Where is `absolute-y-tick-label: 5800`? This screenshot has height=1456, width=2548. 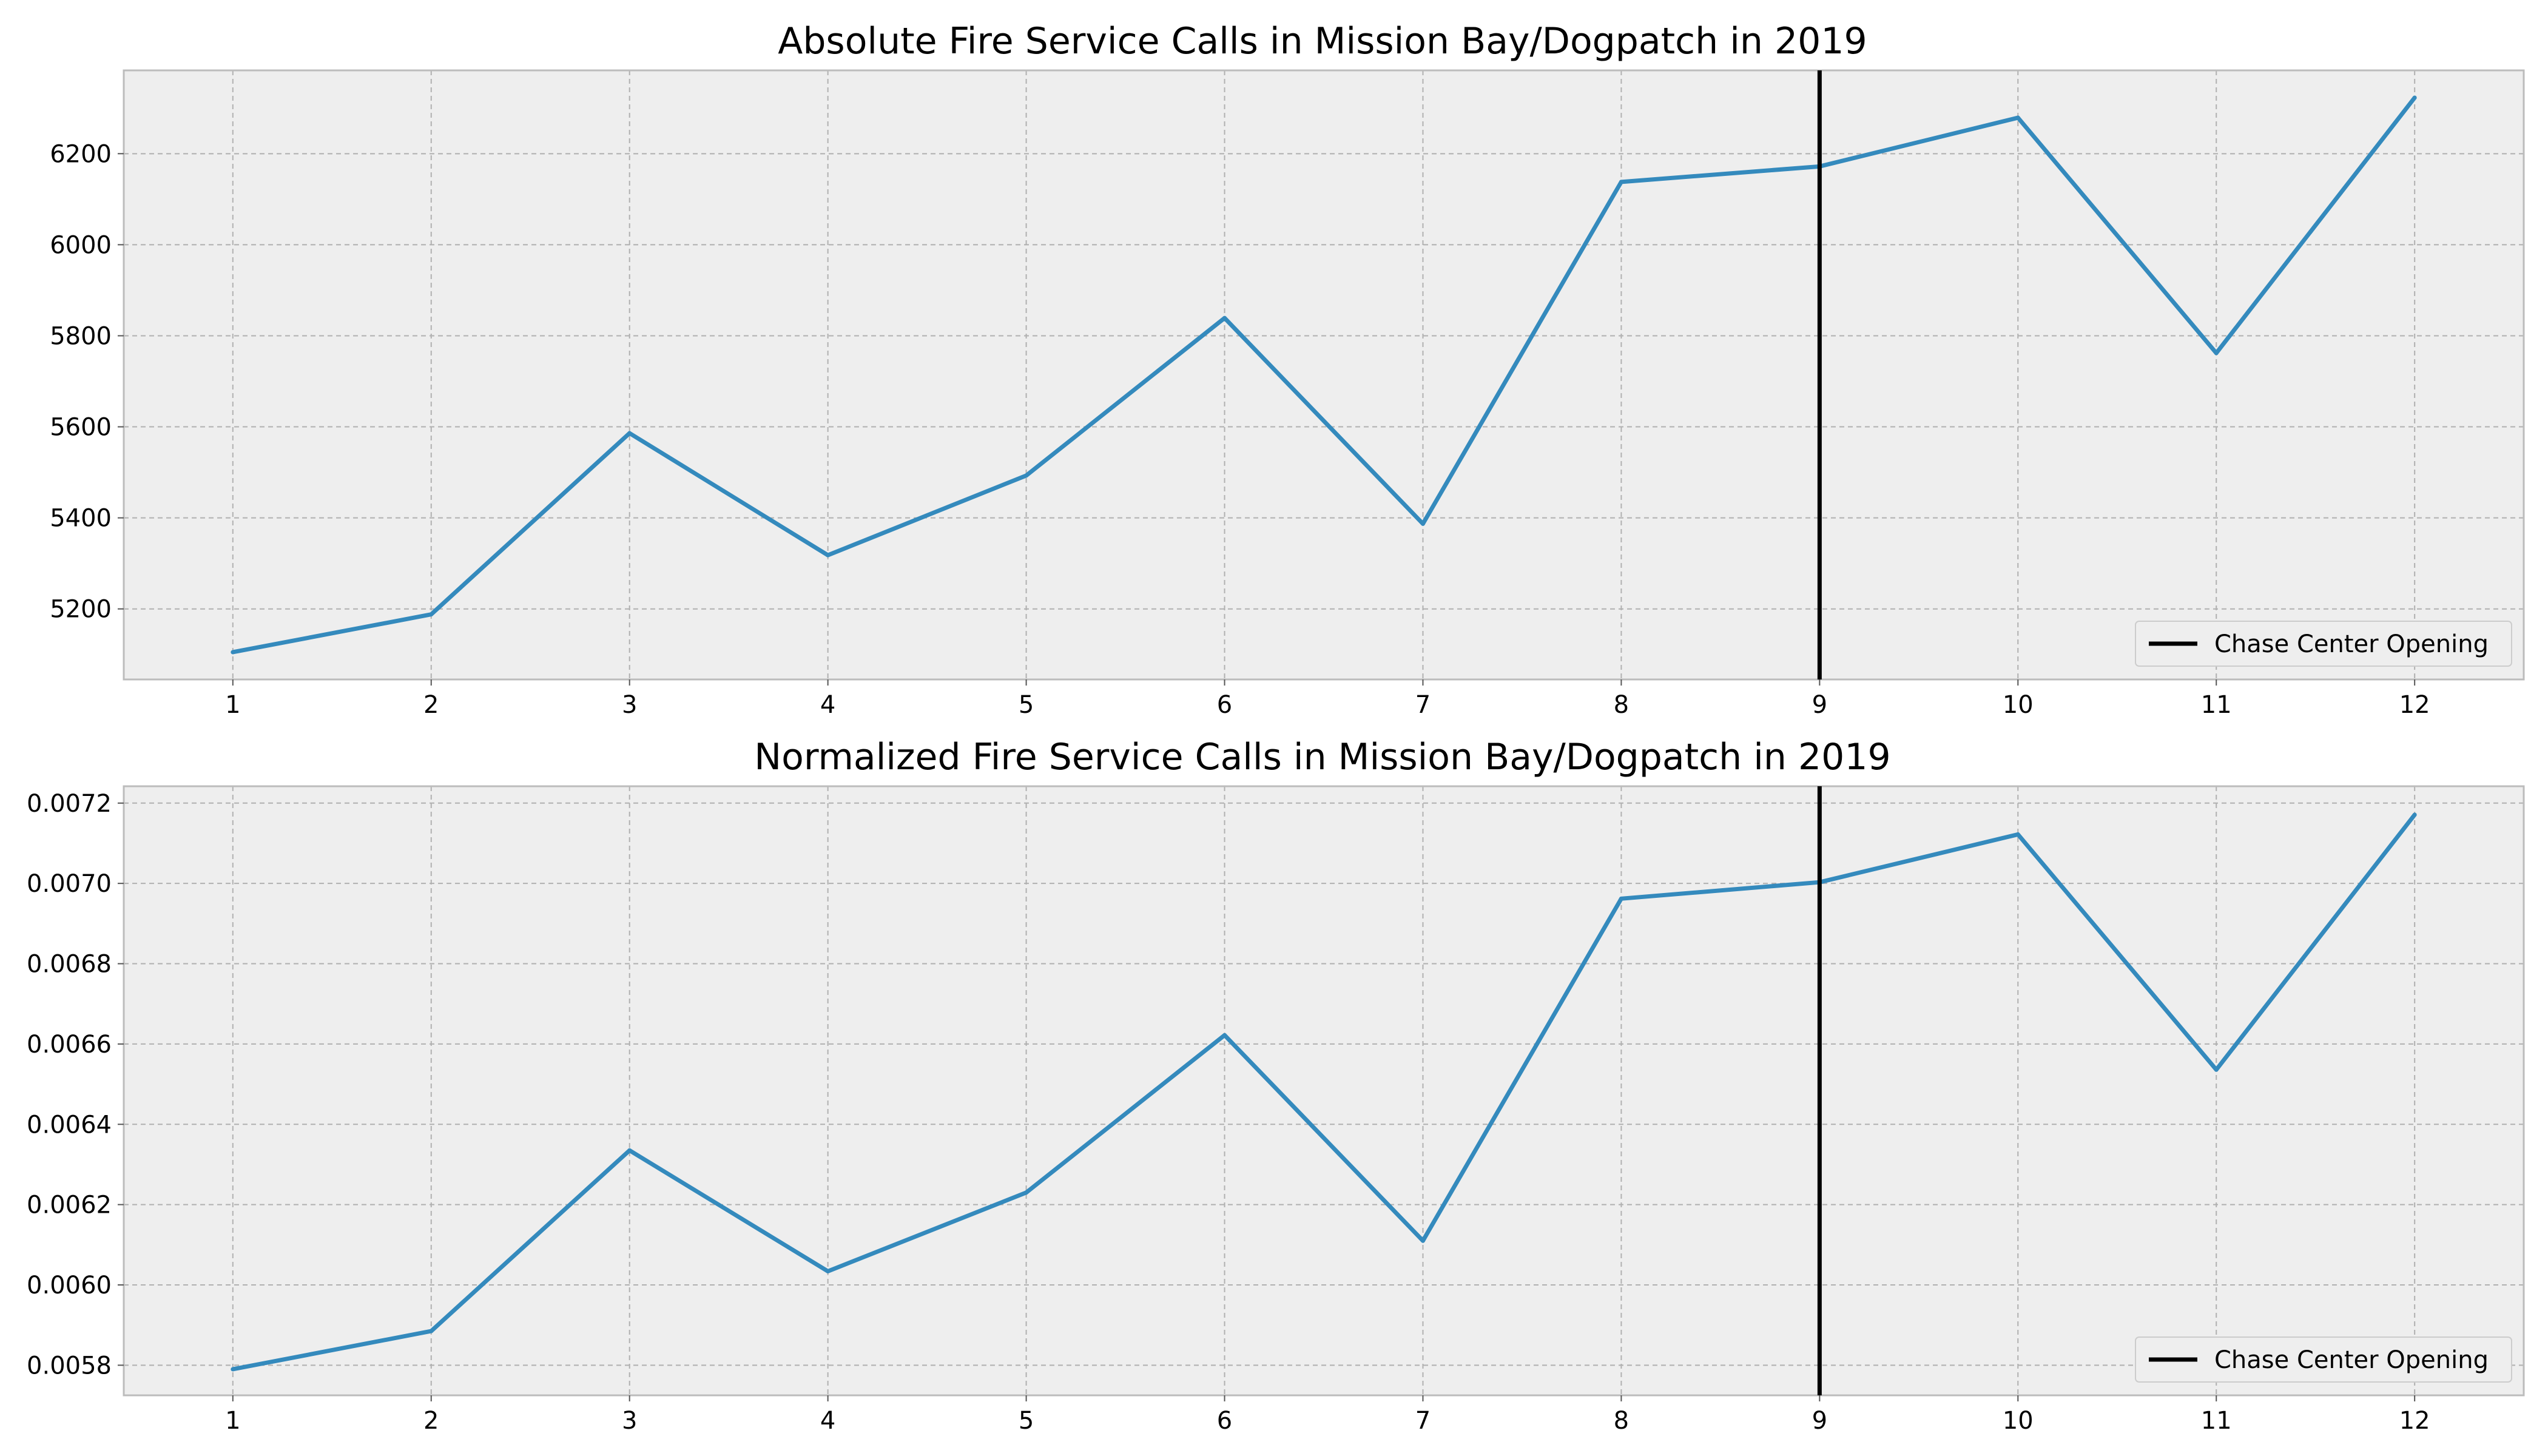 absolute-y-tick-label: 5800 is located at coordinates (81, 336).